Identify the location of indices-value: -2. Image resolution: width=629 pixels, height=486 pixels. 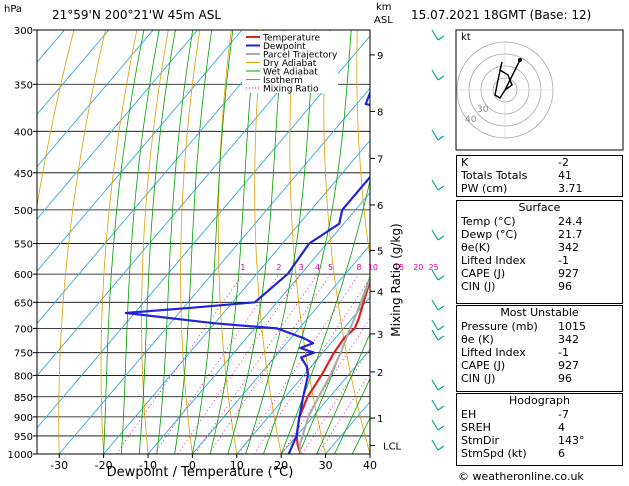
(563, 162).